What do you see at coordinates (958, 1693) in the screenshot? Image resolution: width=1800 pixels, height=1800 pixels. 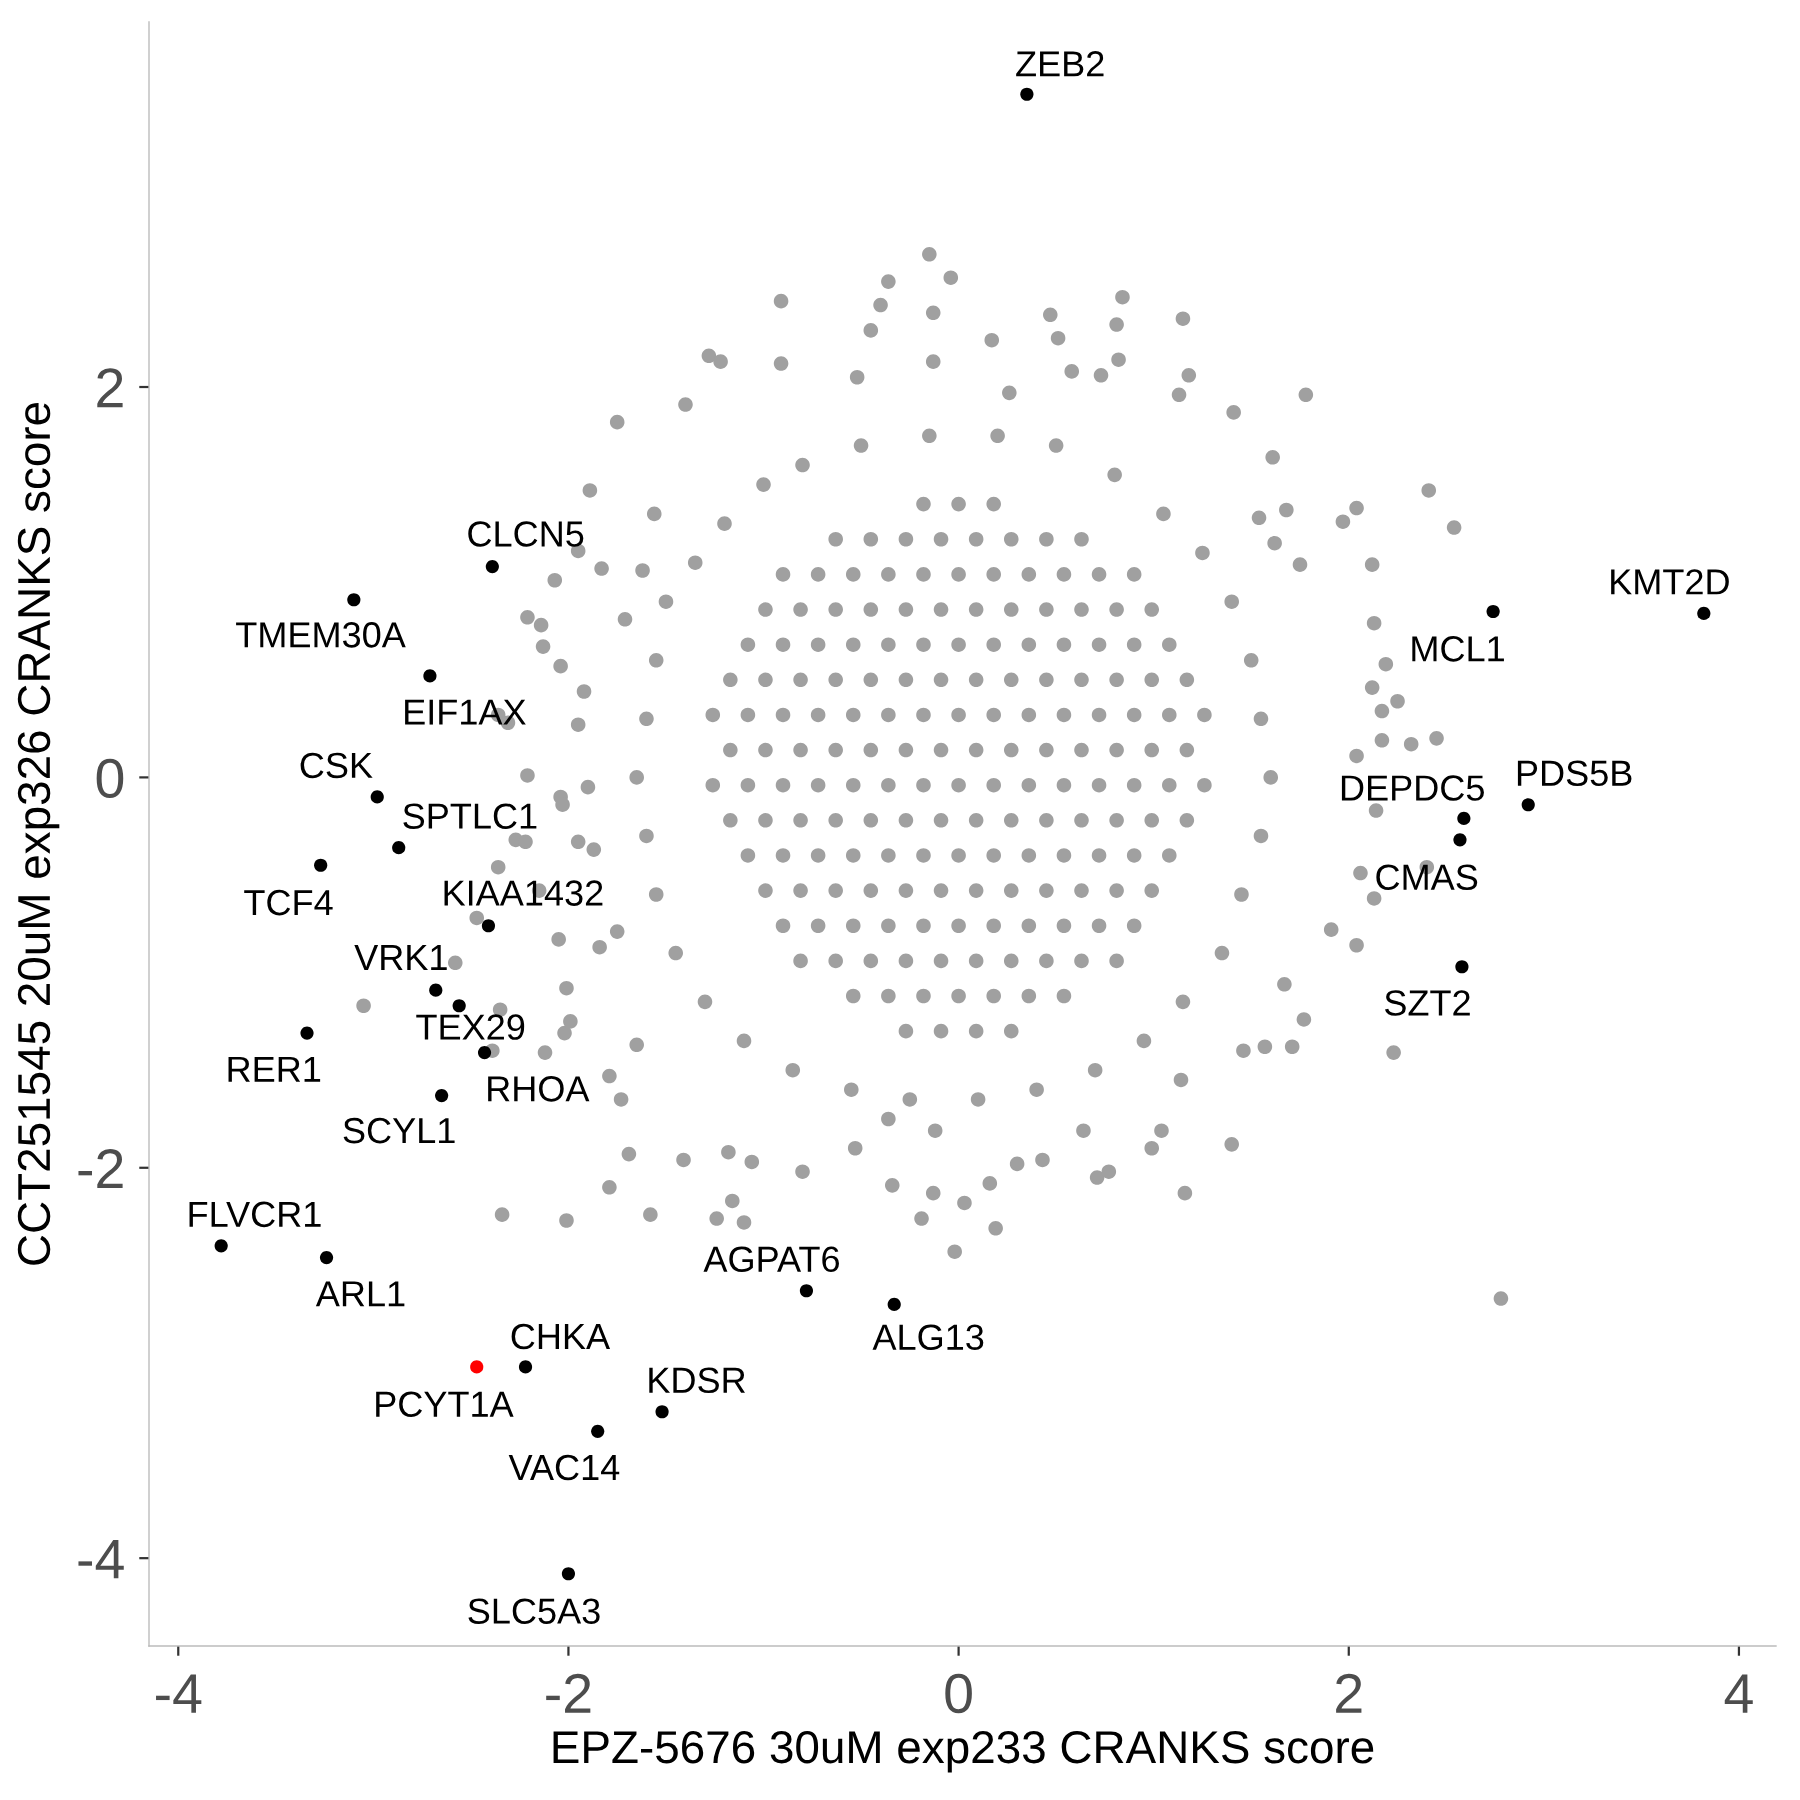 I see `x-tick-label: 0` at bounding box center [958, 1693].